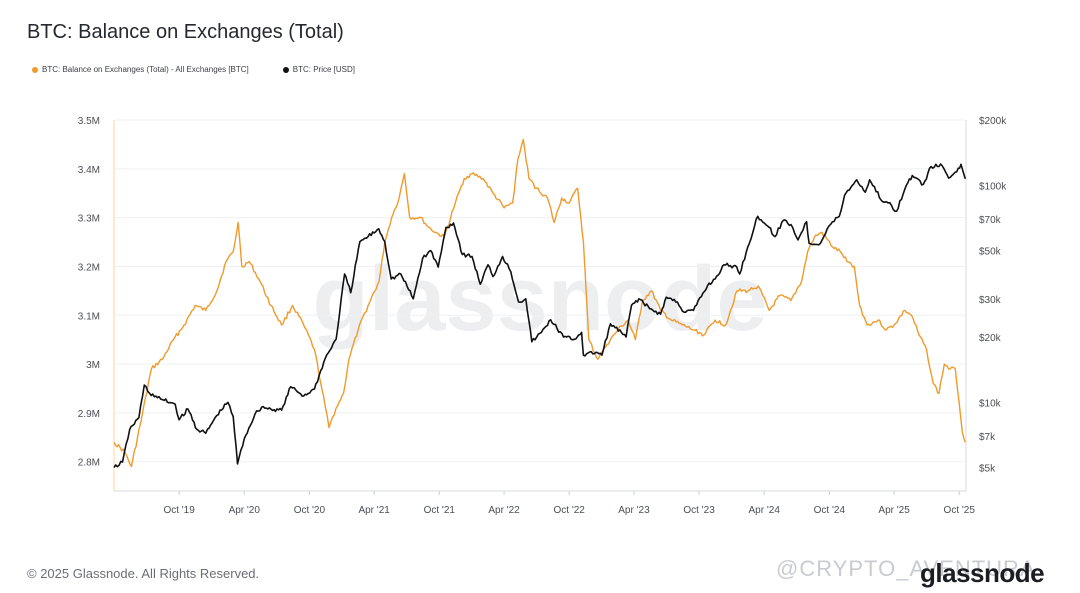  Describe the element at coordinates (894, 510) in the screenshot. I see `x-tick-label-11: Apr '25` at that location.